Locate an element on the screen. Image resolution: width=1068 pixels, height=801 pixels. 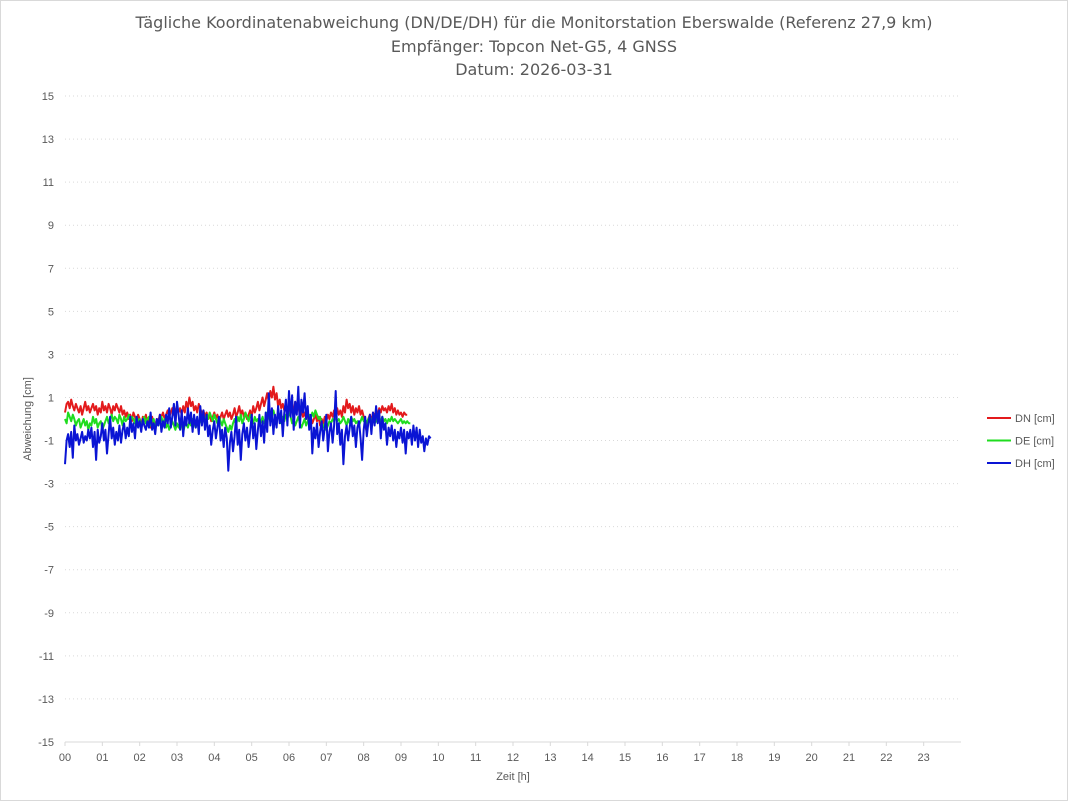
x-tick-label: 04 is located at coordinates (214, 758).